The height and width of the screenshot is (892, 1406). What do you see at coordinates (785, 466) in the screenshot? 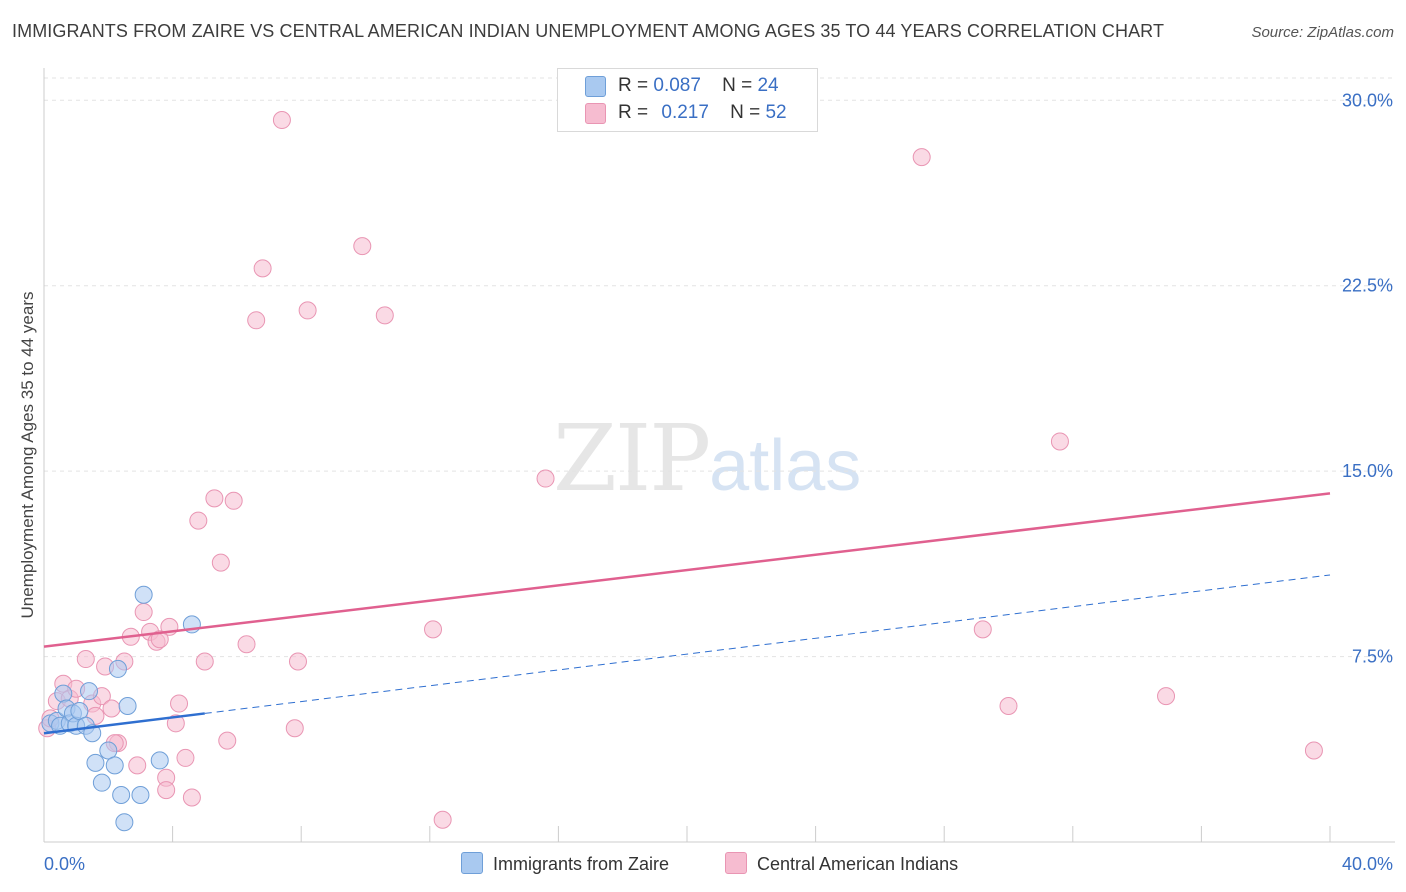
I see `watermark-atlas: atlas` at bounding box center [785, 466].